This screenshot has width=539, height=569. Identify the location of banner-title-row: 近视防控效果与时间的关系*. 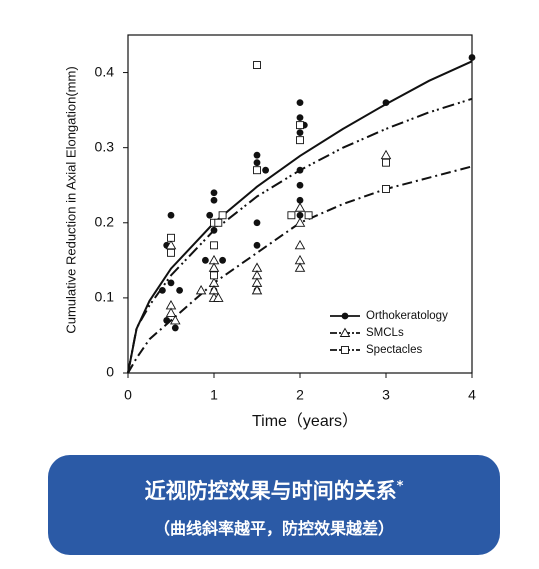
(274, 490).